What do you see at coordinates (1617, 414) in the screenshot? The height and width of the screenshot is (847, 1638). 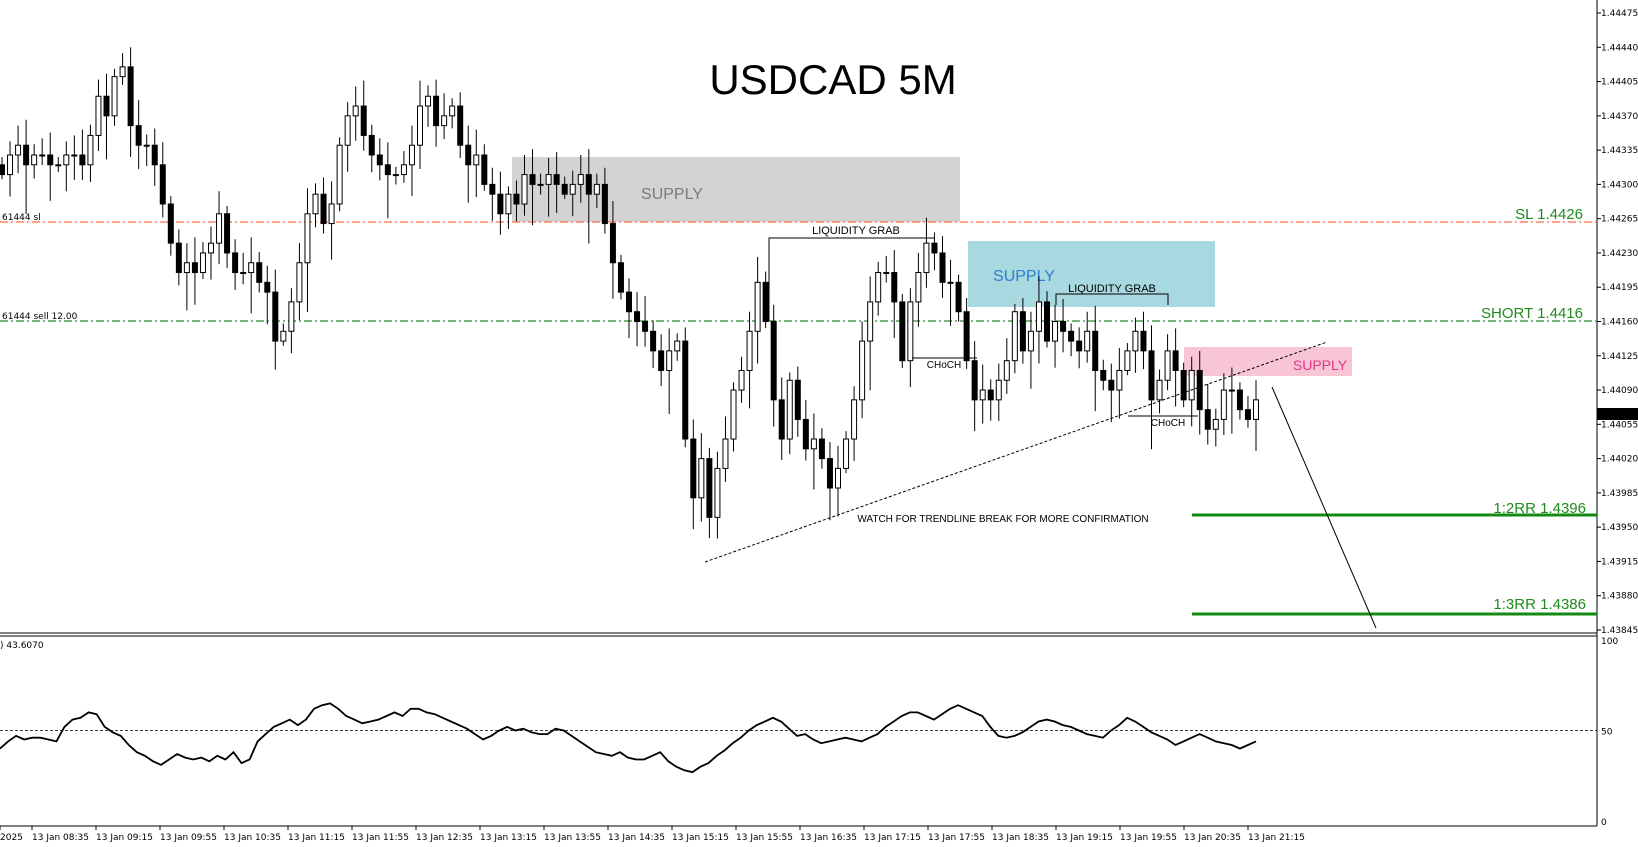 I see `current-price-tag` at bounding box center [1617, 414].